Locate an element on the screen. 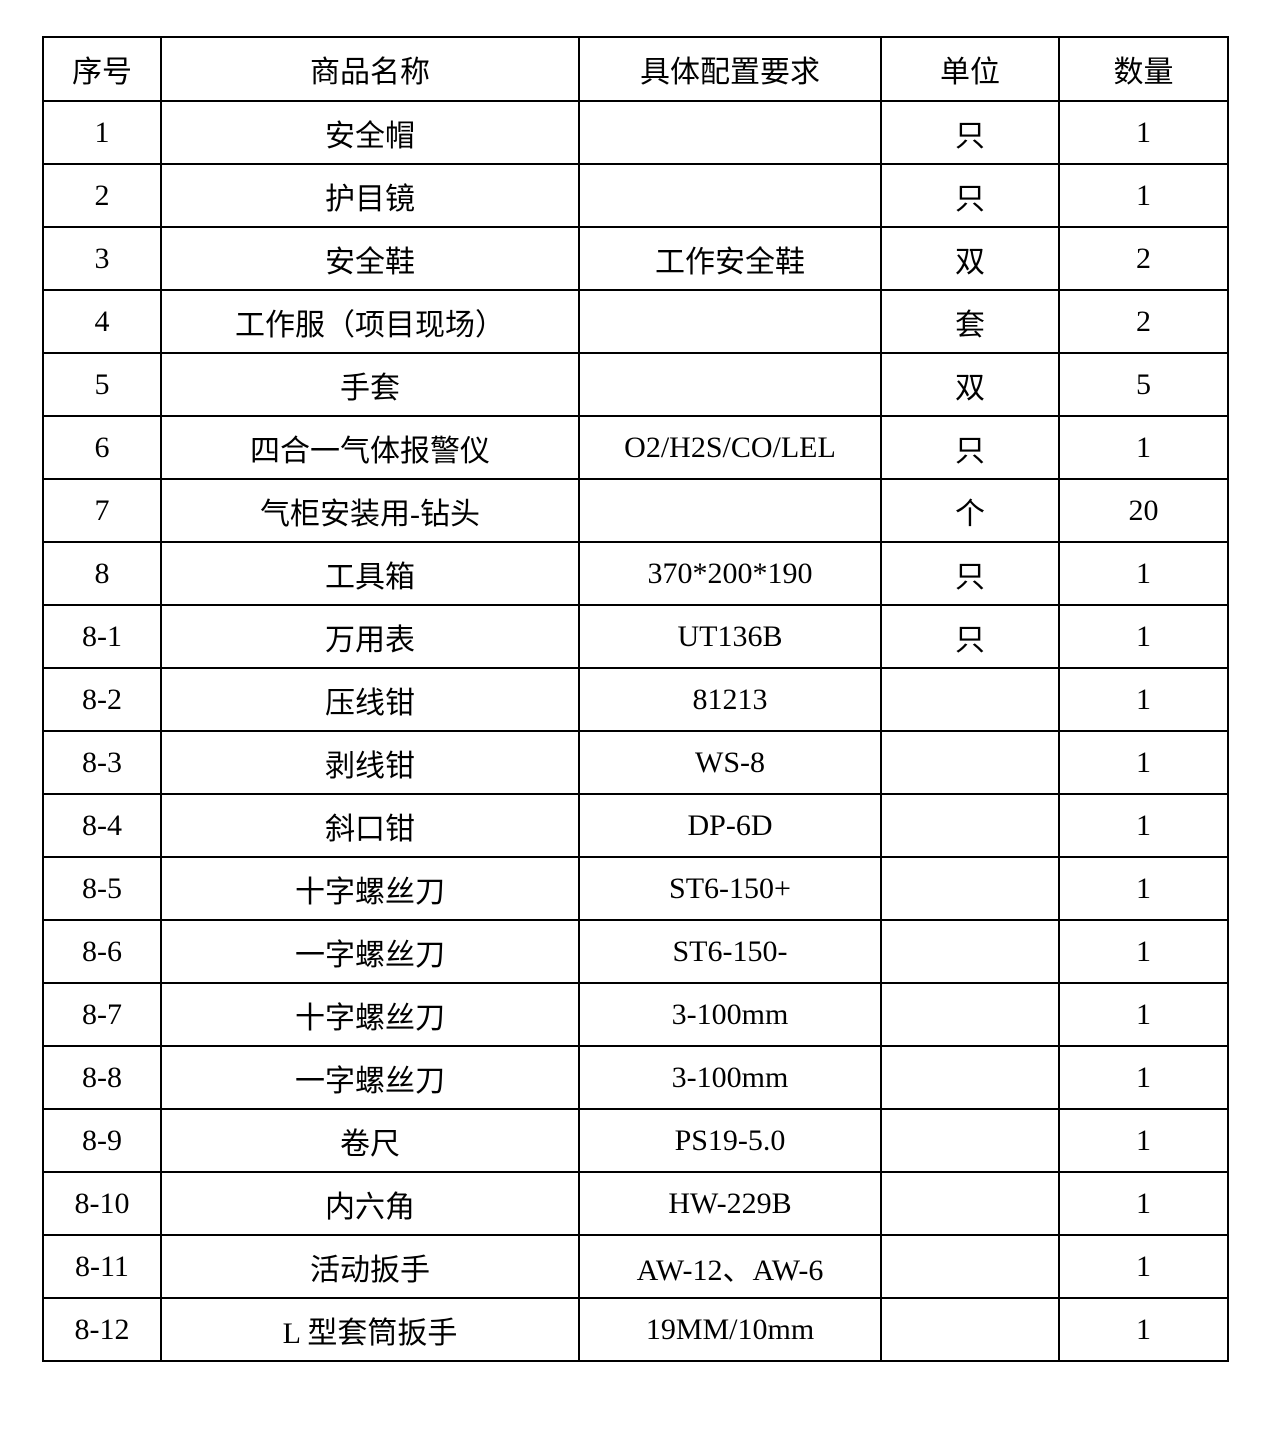  row-number-cell: 8-7 is located at coordinates (102, 1014).